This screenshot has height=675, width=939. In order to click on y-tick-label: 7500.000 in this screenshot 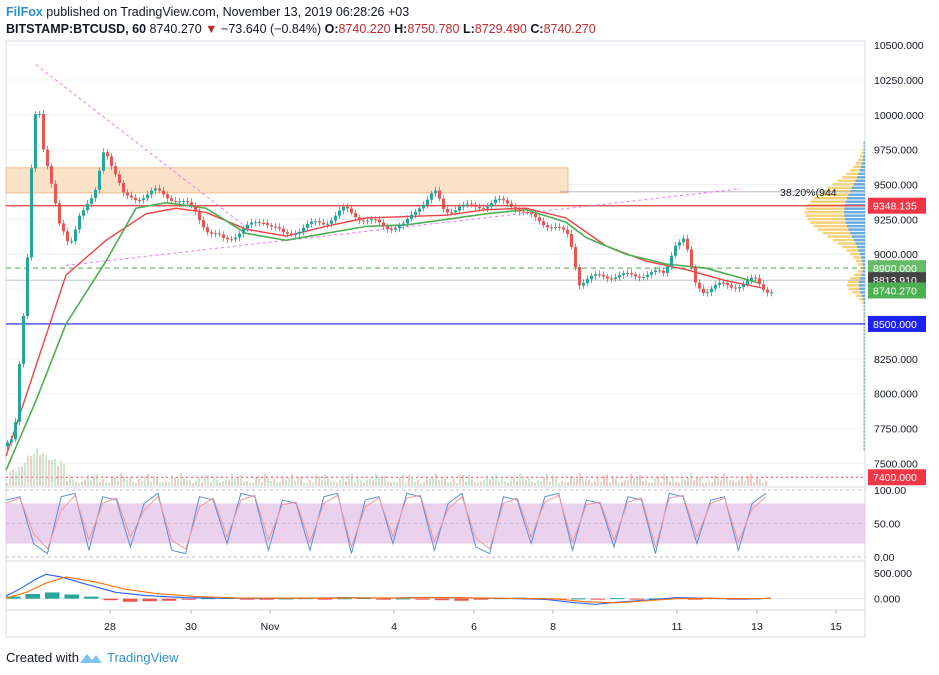, I will do `click(896, 464)`.